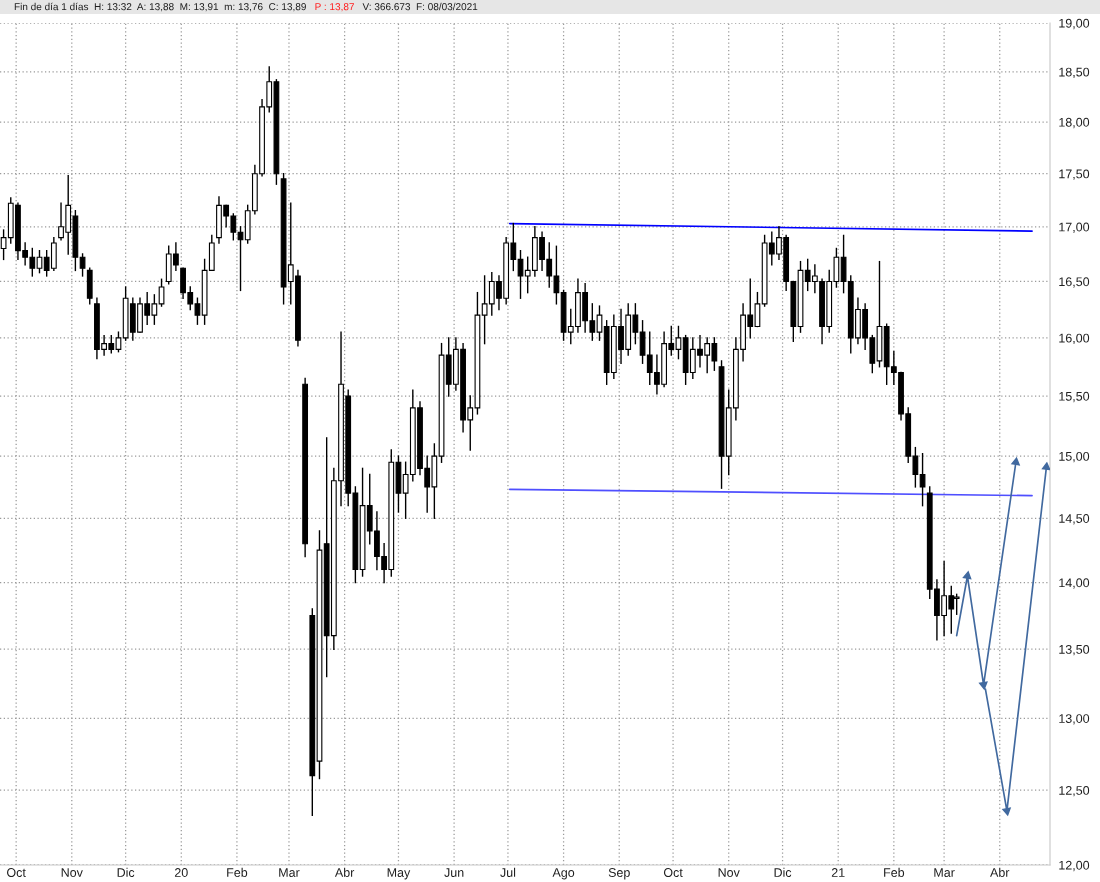 This screenshot has width=1100, height=882. Describe the element at coordinates (181, 872) in the screenshot. I see `x-tick-label: 20` at that location.